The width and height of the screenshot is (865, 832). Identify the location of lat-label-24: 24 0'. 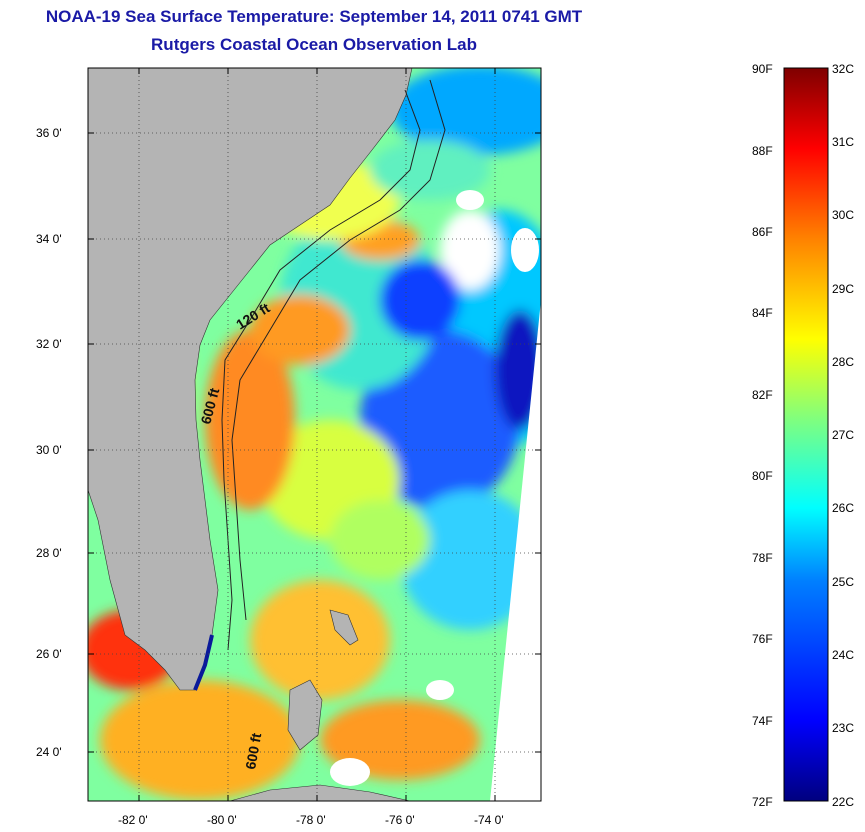
(49, 752).